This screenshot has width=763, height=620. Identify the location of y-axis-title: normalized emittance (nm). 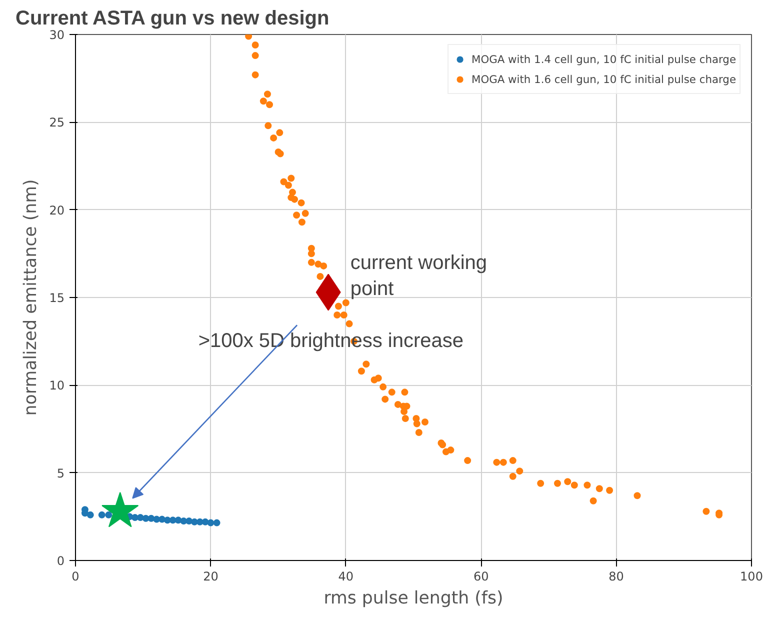
(31, 297).